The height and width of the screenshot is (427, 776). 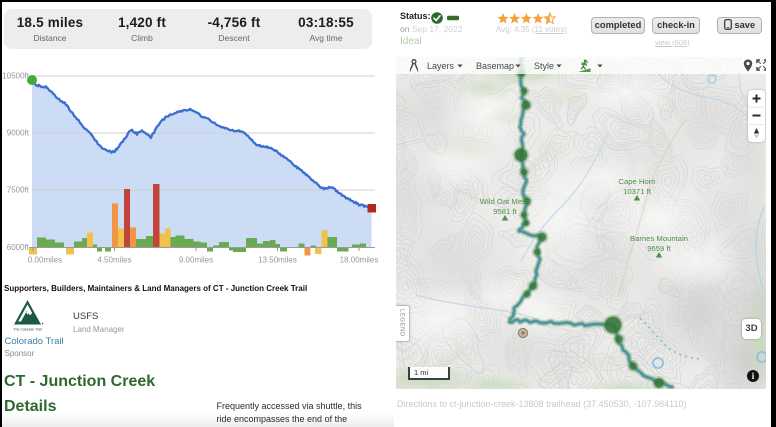 What do you see at coordinates (196, 260) in the screenshot?
I see `svg-text: 9.00miles` at bounding box center [196, 260].